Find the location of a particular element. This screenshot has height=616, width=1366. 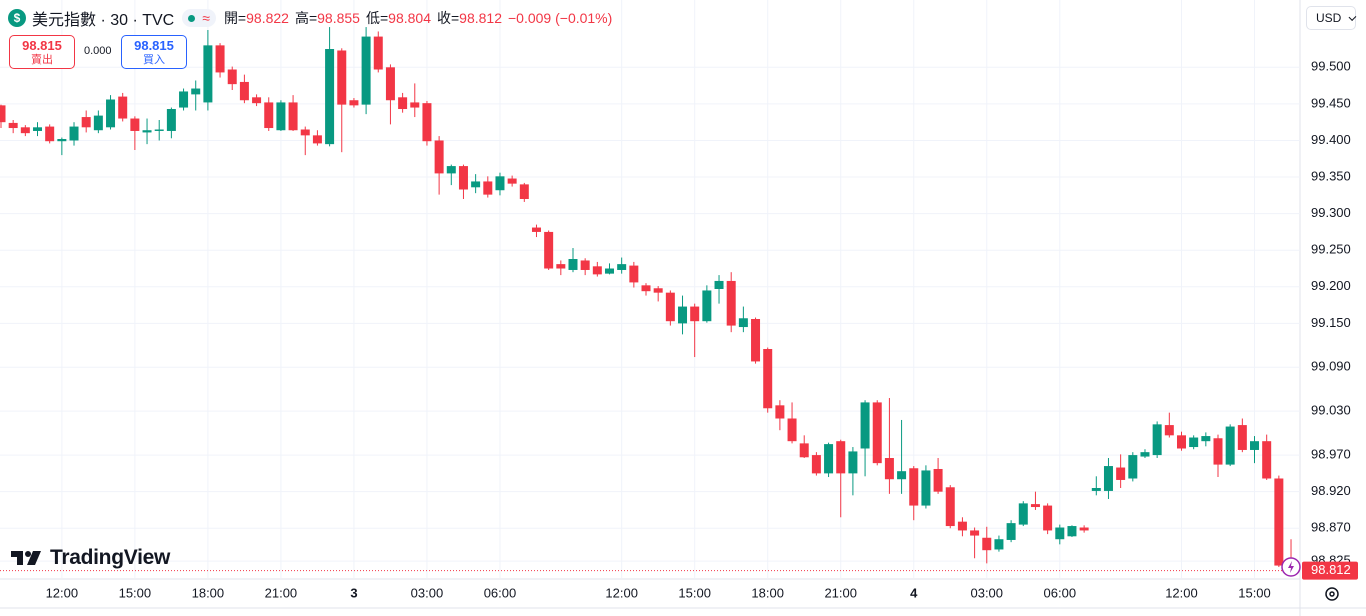

brand-name: TradingView is located at coordinates (110, 557).